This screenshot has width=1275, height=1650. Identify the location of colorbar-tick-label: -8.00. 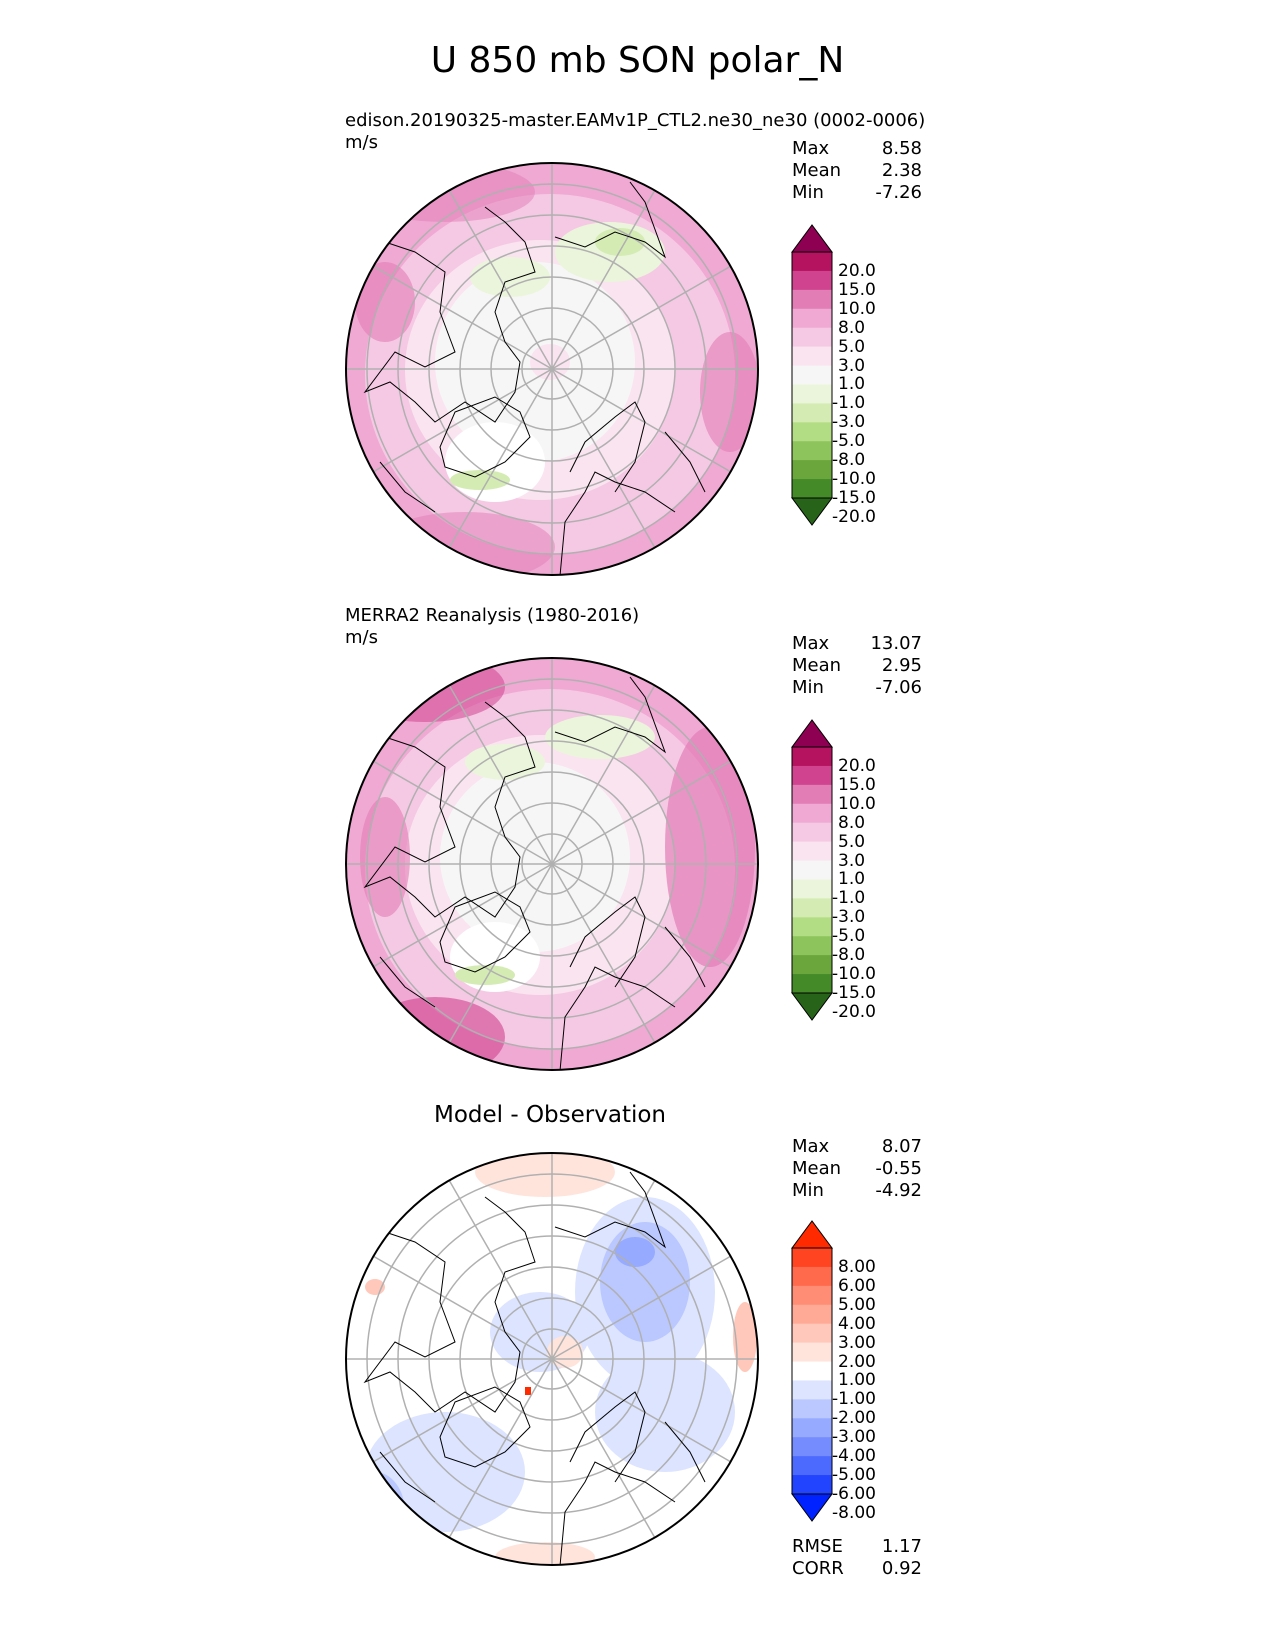
(854, 1512).